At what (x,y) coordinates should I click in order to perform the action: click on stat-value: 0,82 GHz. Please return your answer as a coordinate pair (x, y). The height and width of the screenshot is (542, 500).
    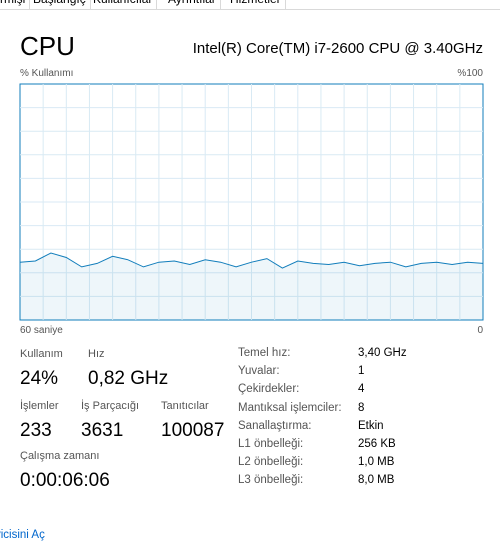
    Looking at the image, I should click on (128, 378).